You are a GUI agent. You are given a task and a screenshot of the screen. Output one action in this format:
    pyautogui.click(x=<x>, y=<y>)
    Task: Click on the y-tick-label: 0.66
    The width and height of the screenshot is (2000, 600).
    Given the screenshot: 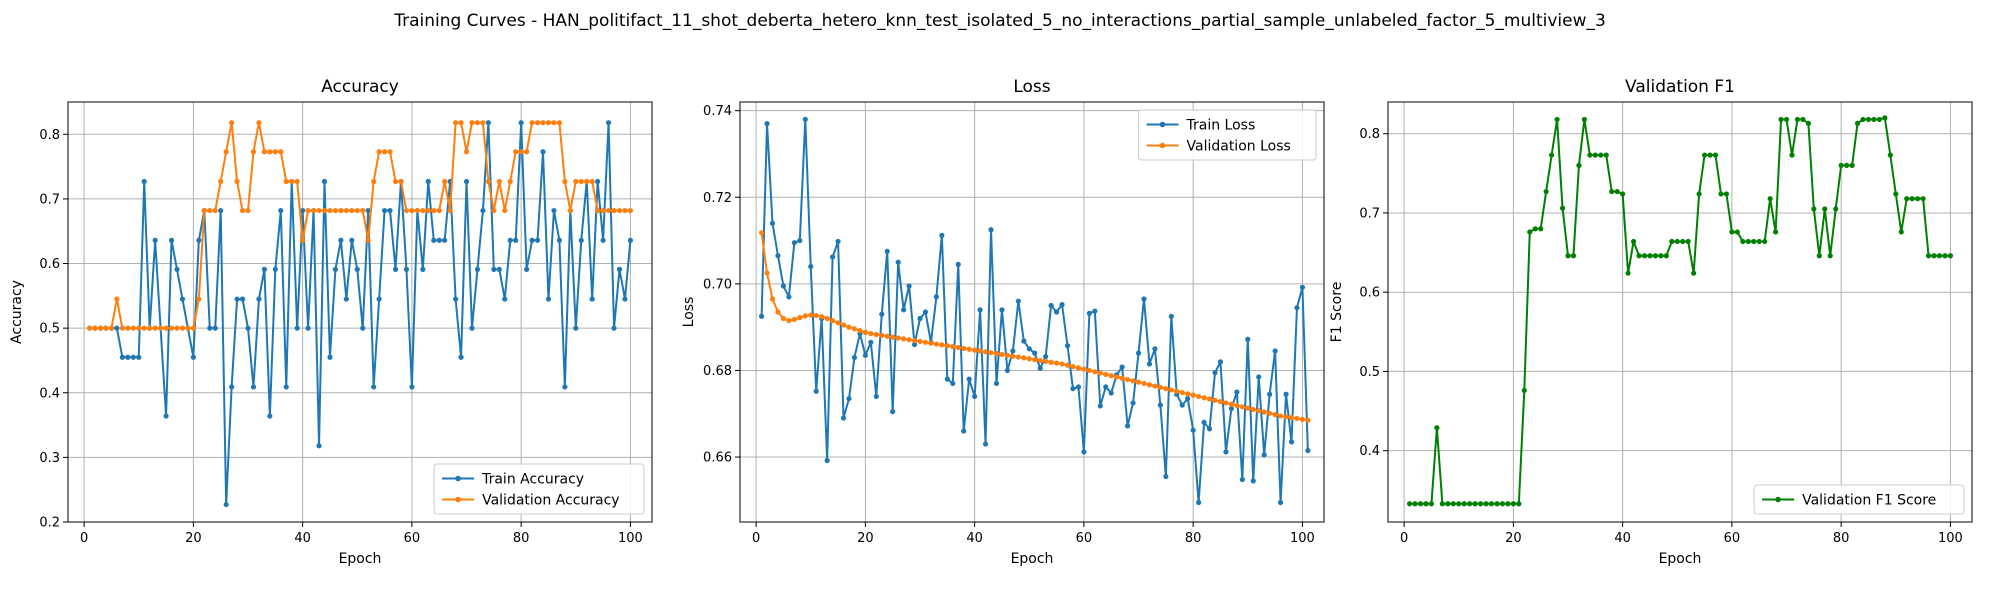 What is the action you would take?
    pyautogui.click(x=717, y=458)
    